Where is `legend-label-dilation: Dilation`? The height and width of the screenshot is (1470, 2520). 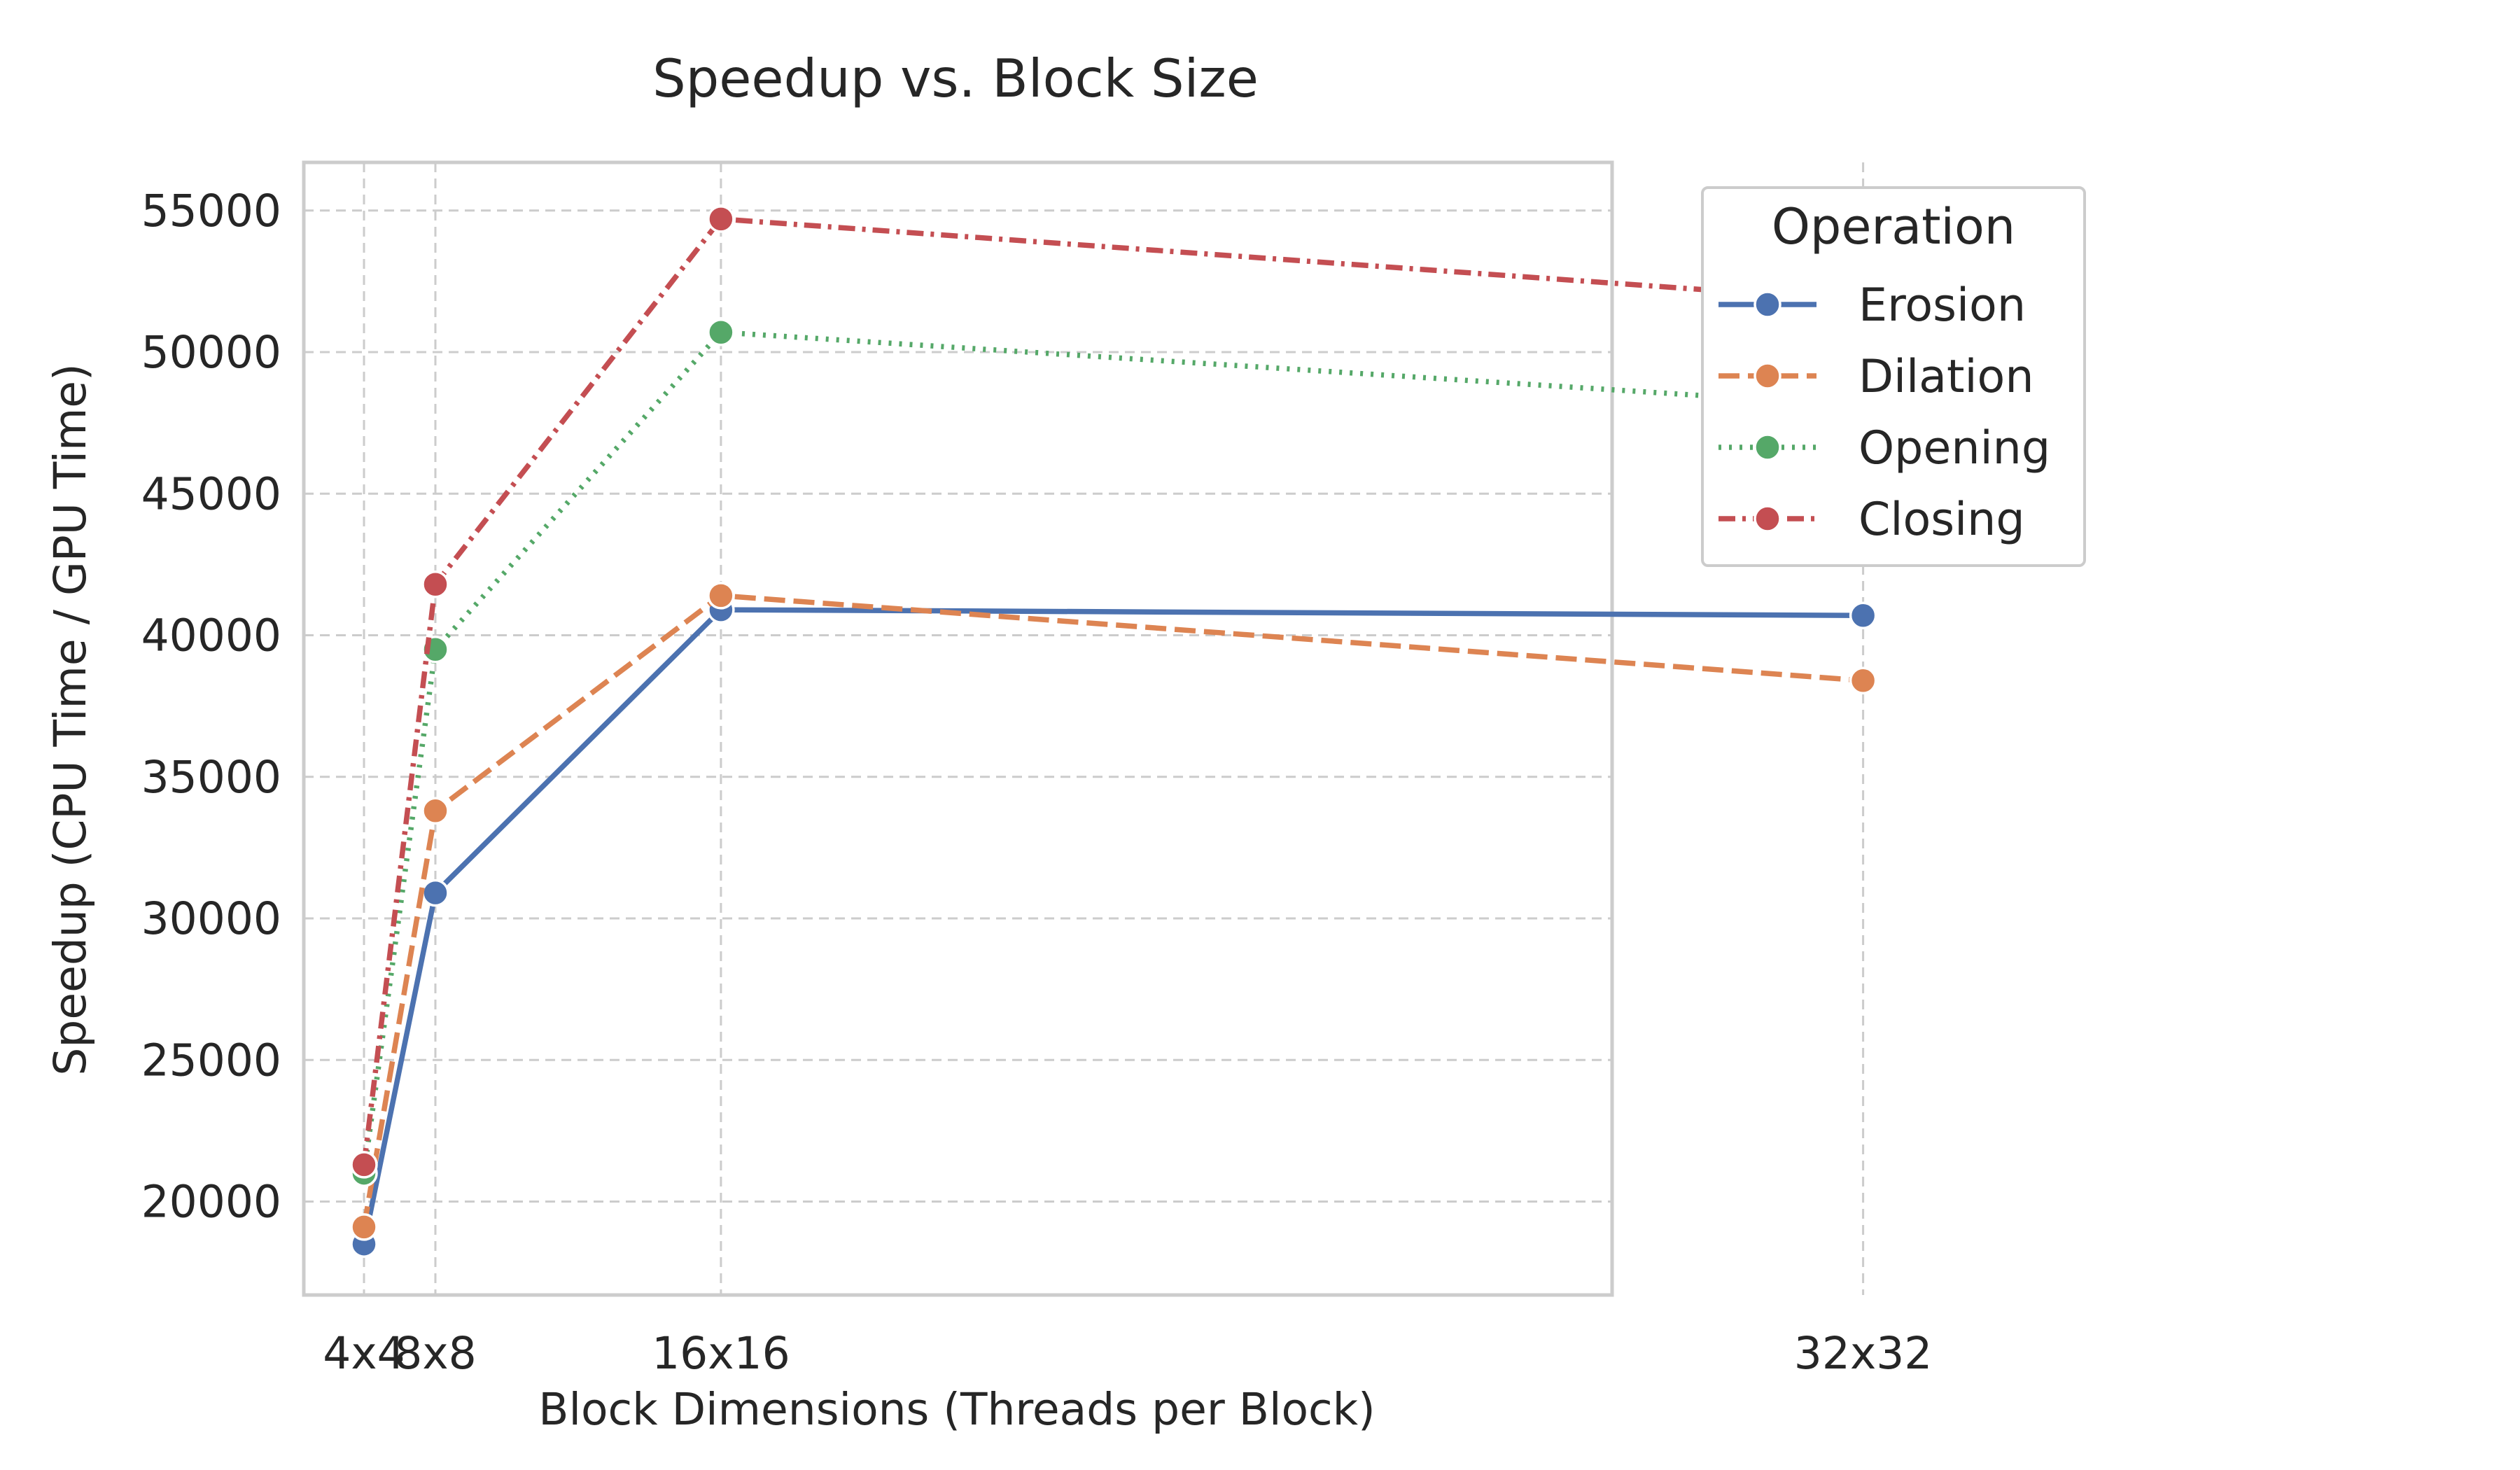
legend-label-dilation: Dilation is located at coordinates (1946, 377).